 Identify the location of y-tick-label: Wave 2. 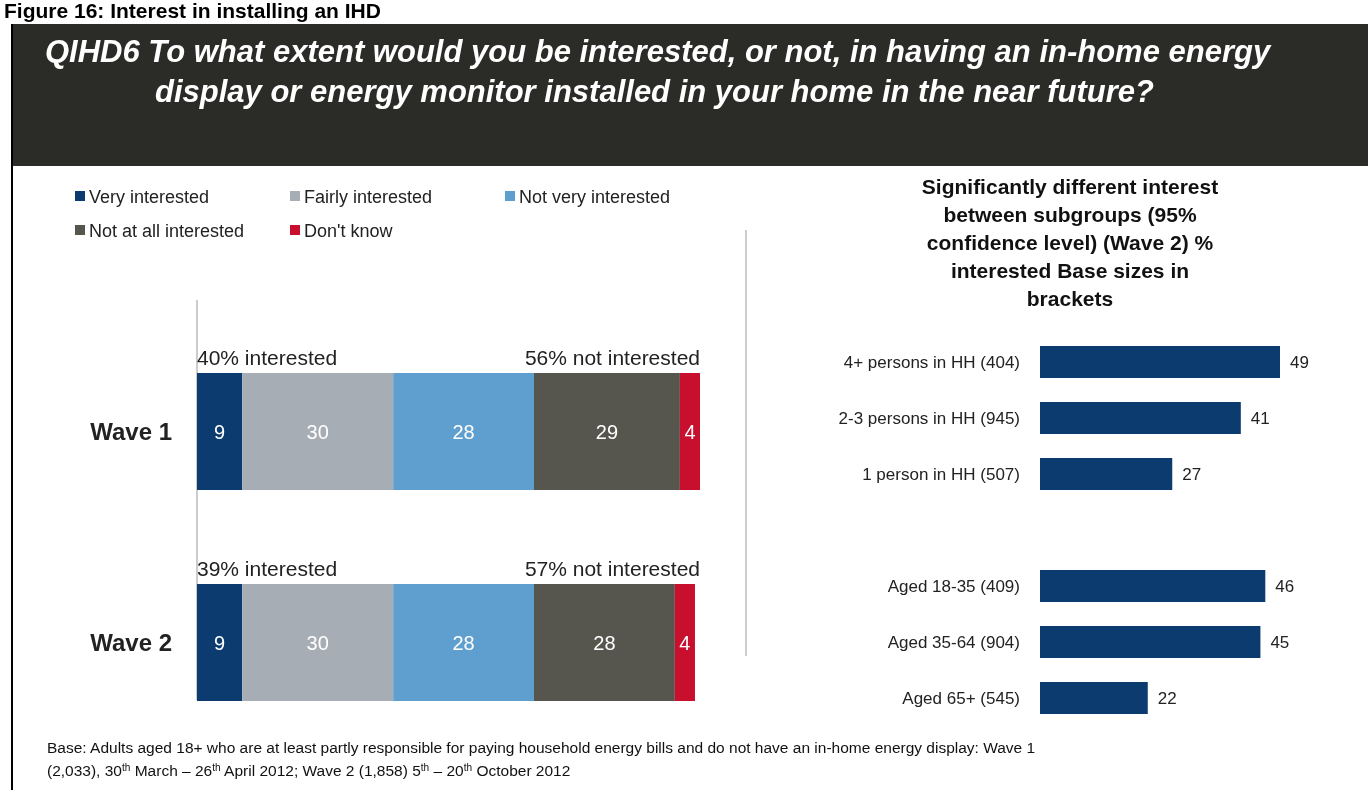
(131, 642).